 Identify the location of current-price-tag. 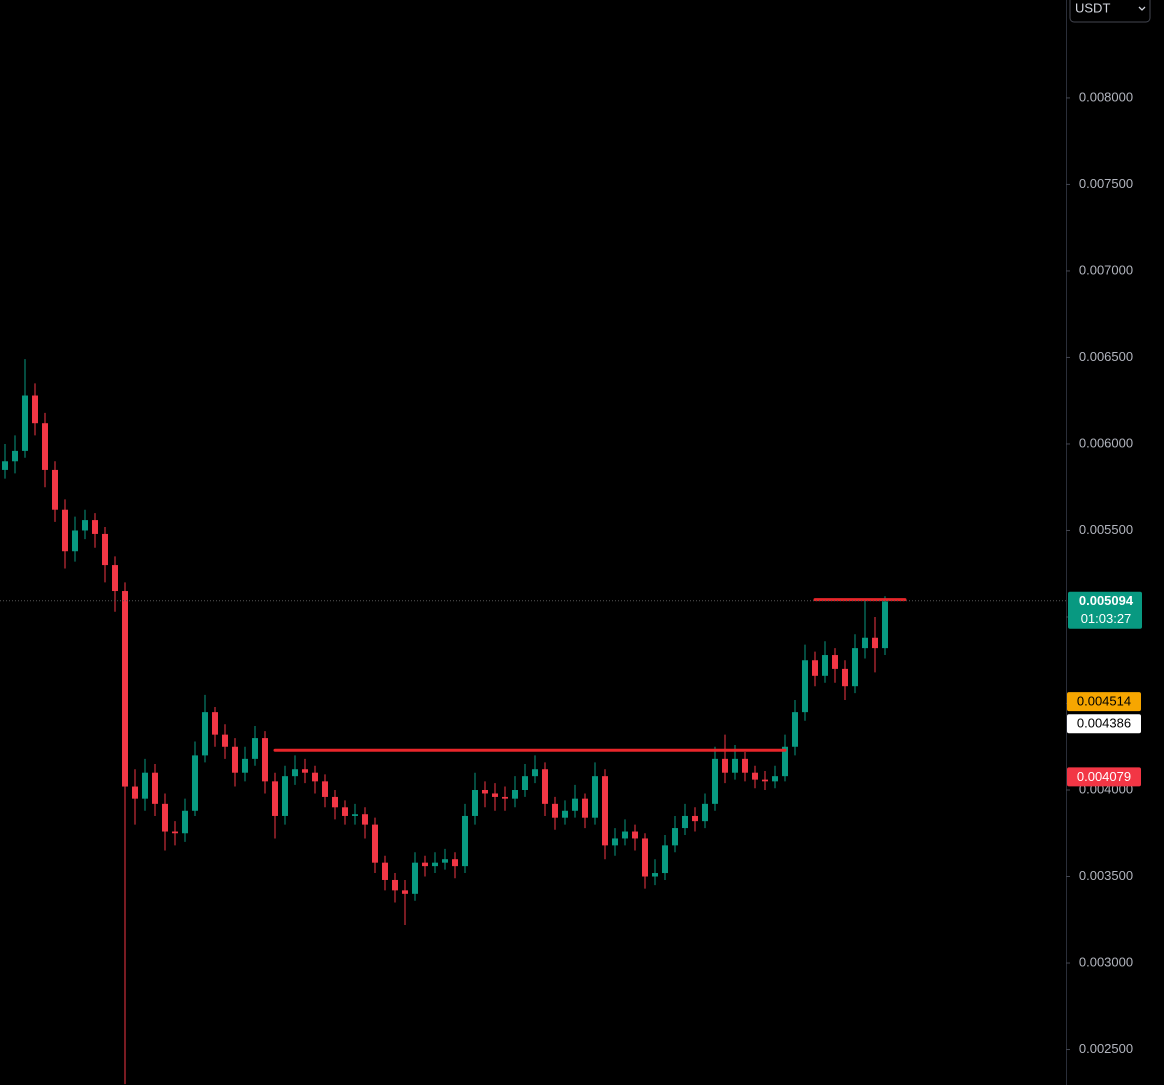
(1105, 610).